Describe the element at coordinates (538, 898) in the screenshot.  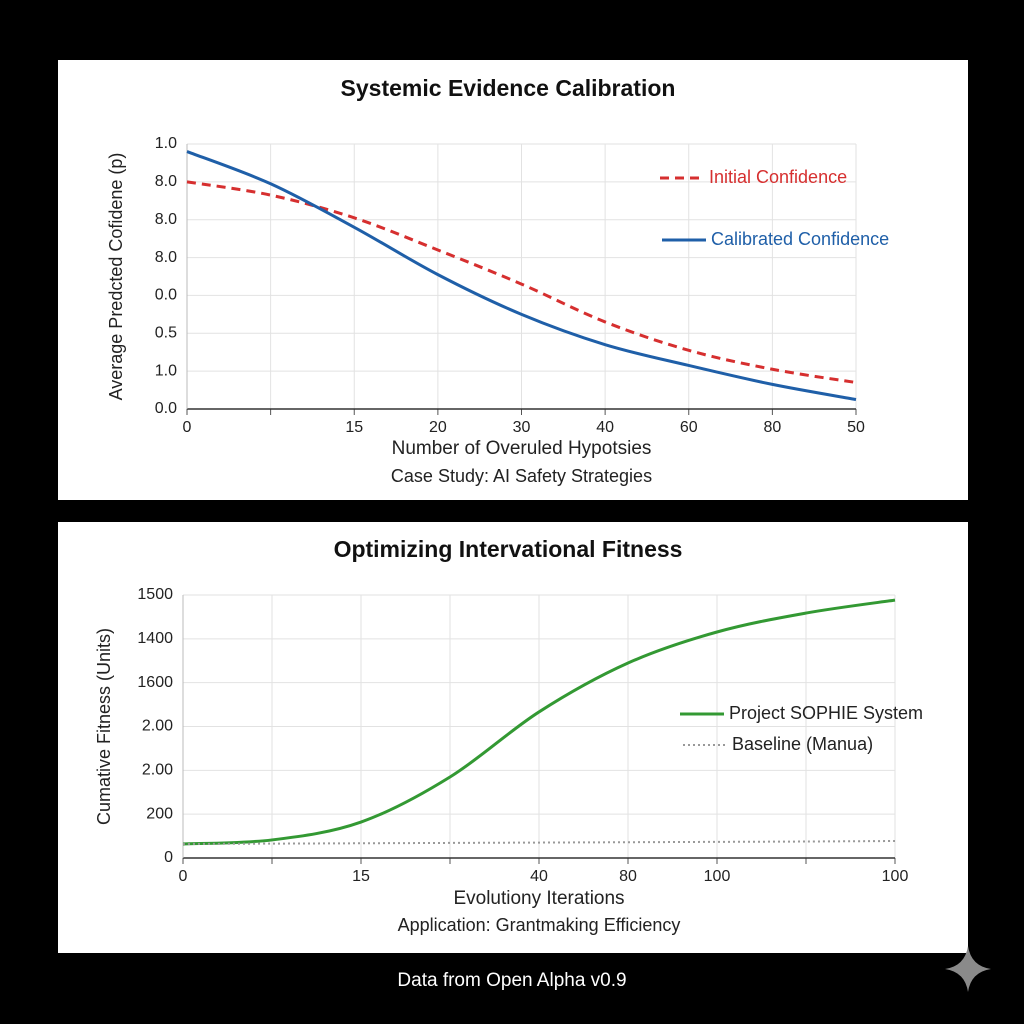
I see `x-axis-label: Evolutiony Iterations` at that location.